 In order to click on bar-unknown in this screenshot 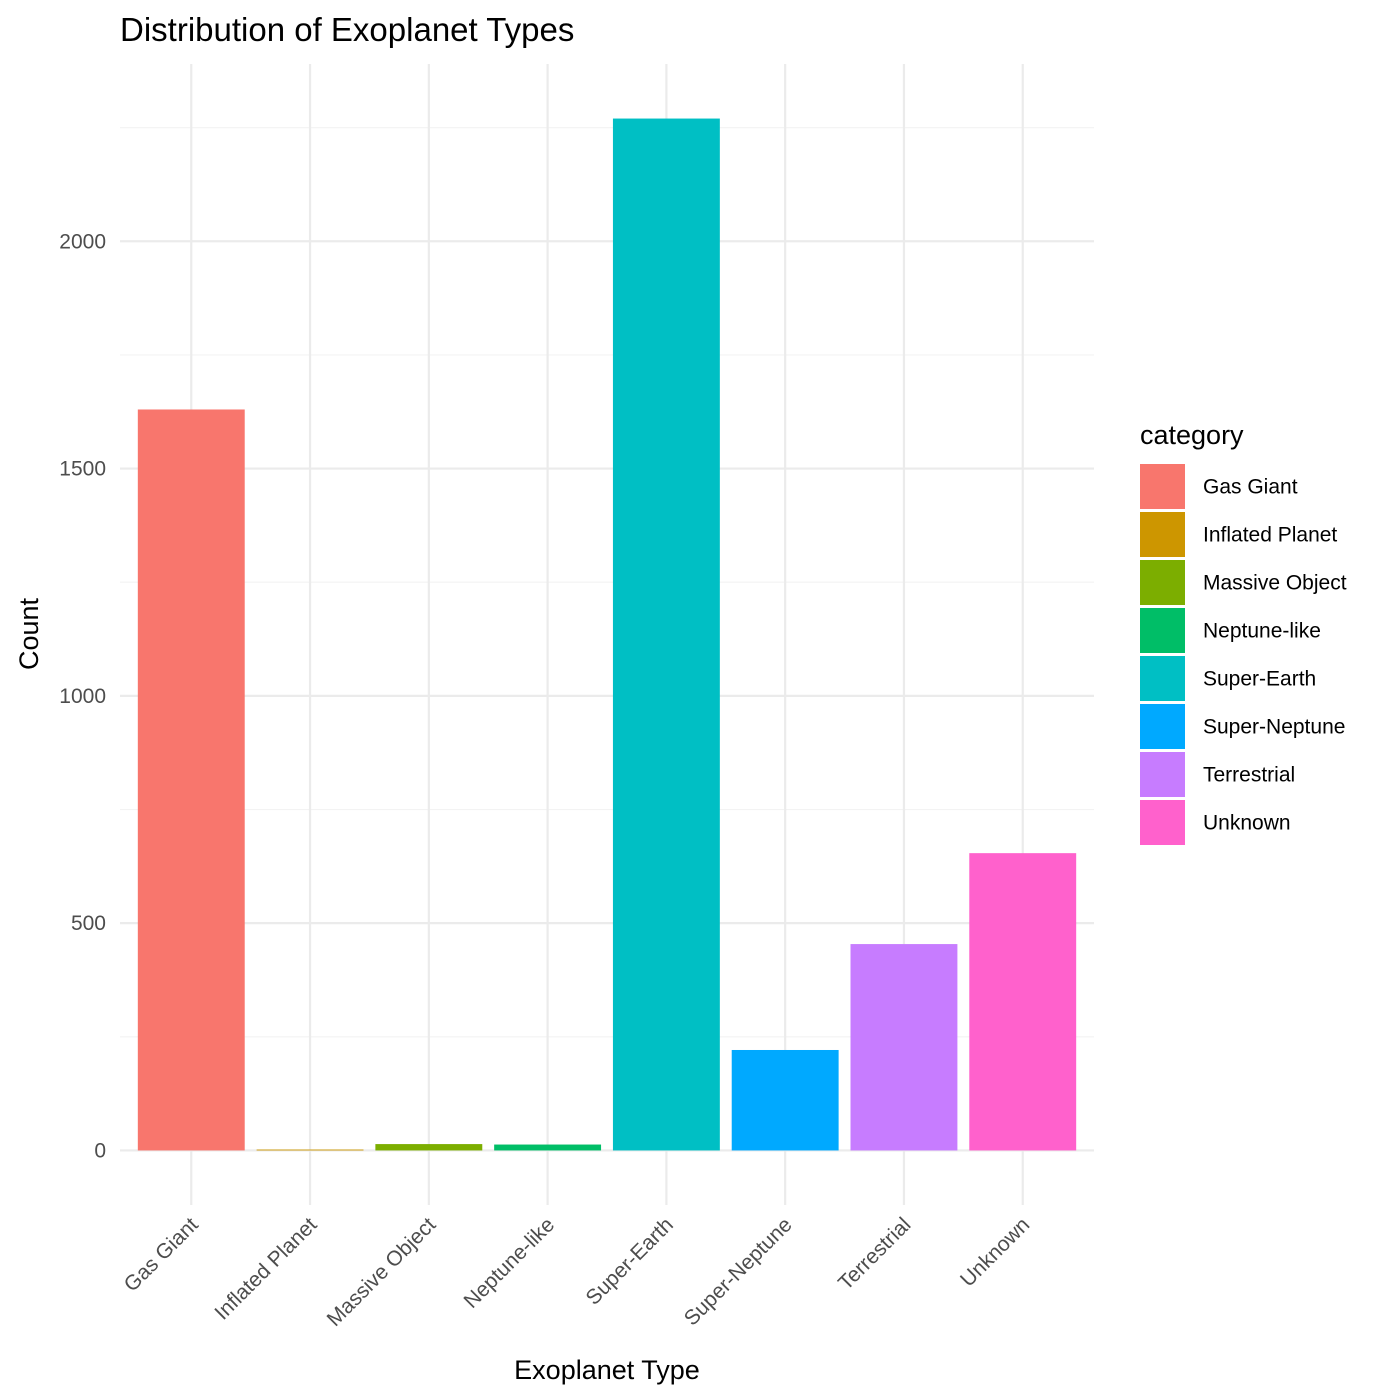, I will do `click(1023, 1002)`.